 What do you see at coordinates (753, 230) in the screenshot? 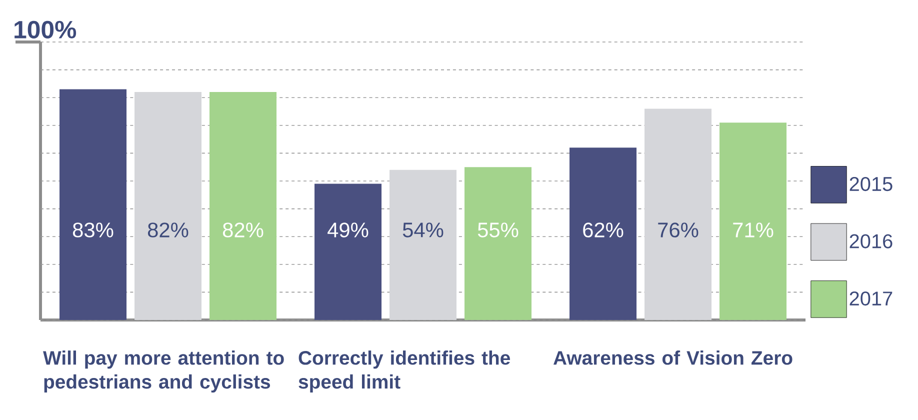
I see `data-label: 71%` at bounding box center [753, 230].